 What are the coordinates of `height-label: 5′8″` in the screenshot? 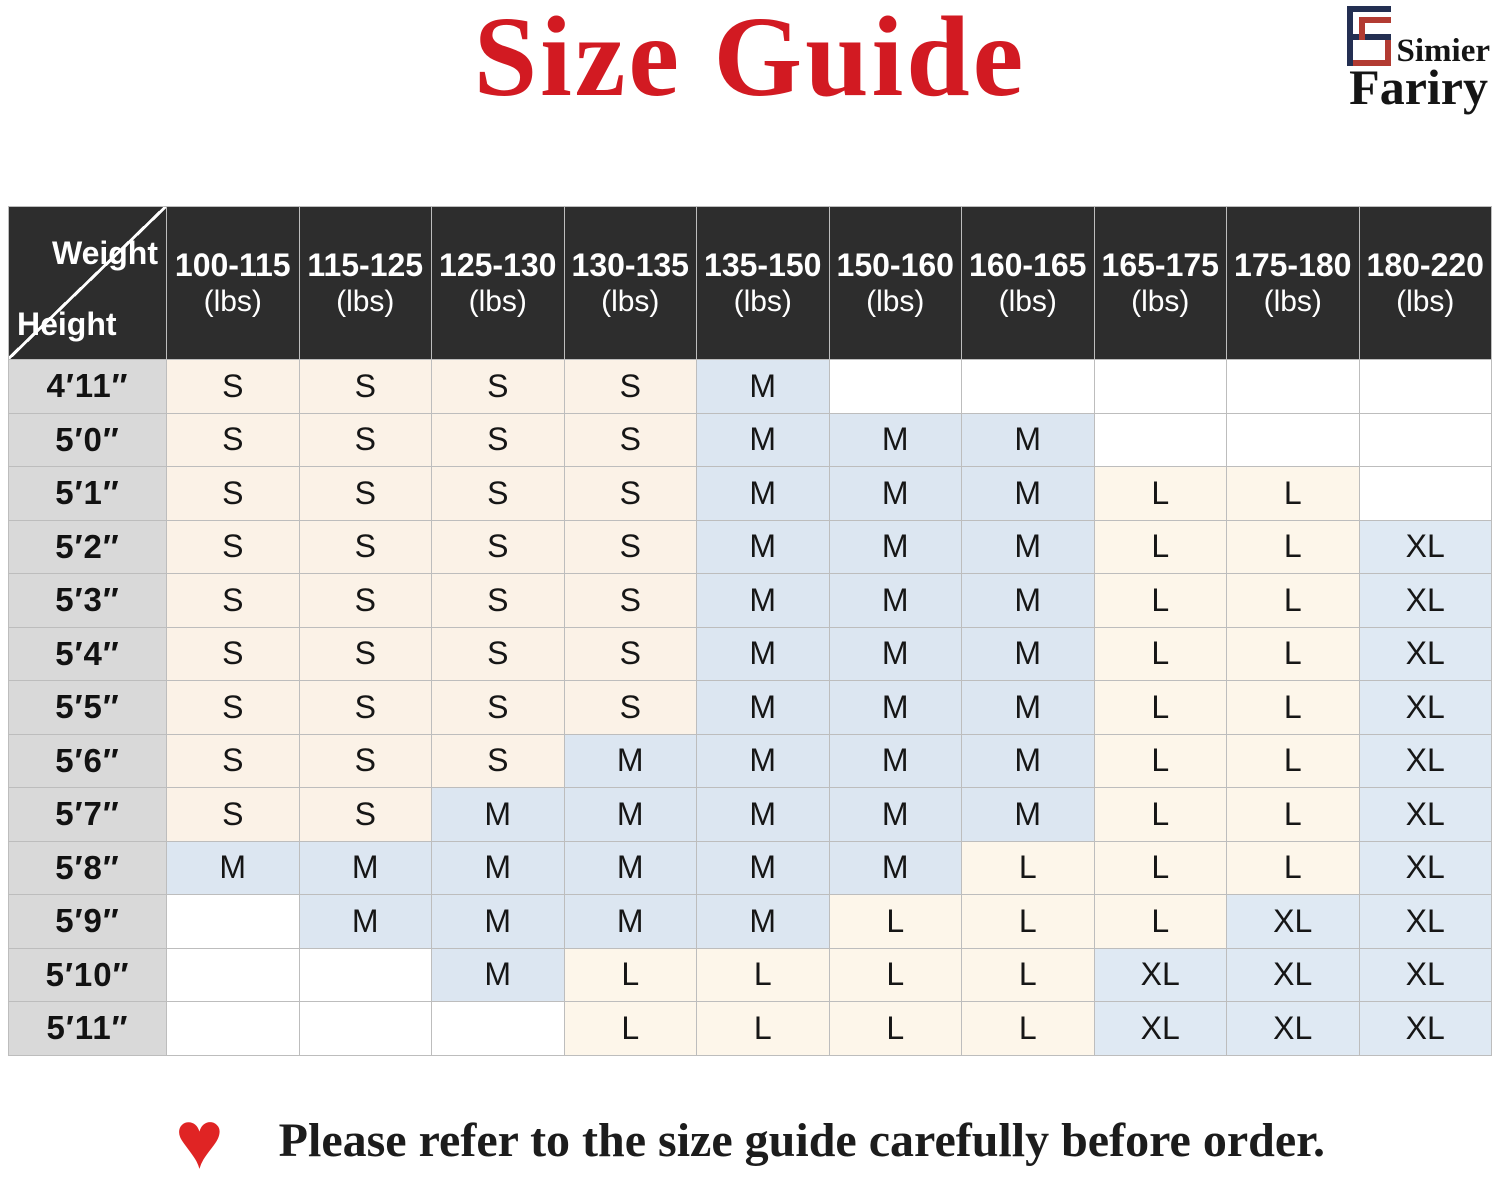 It's located at (87, 867).